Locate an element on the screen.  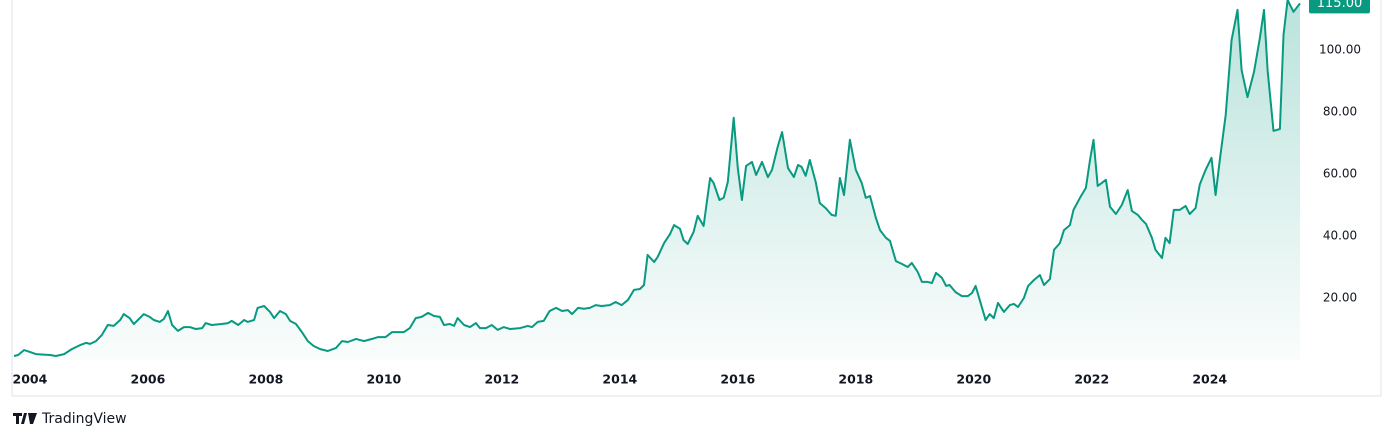
x-tick-label: 2014 is located at coordinates (619, 379).